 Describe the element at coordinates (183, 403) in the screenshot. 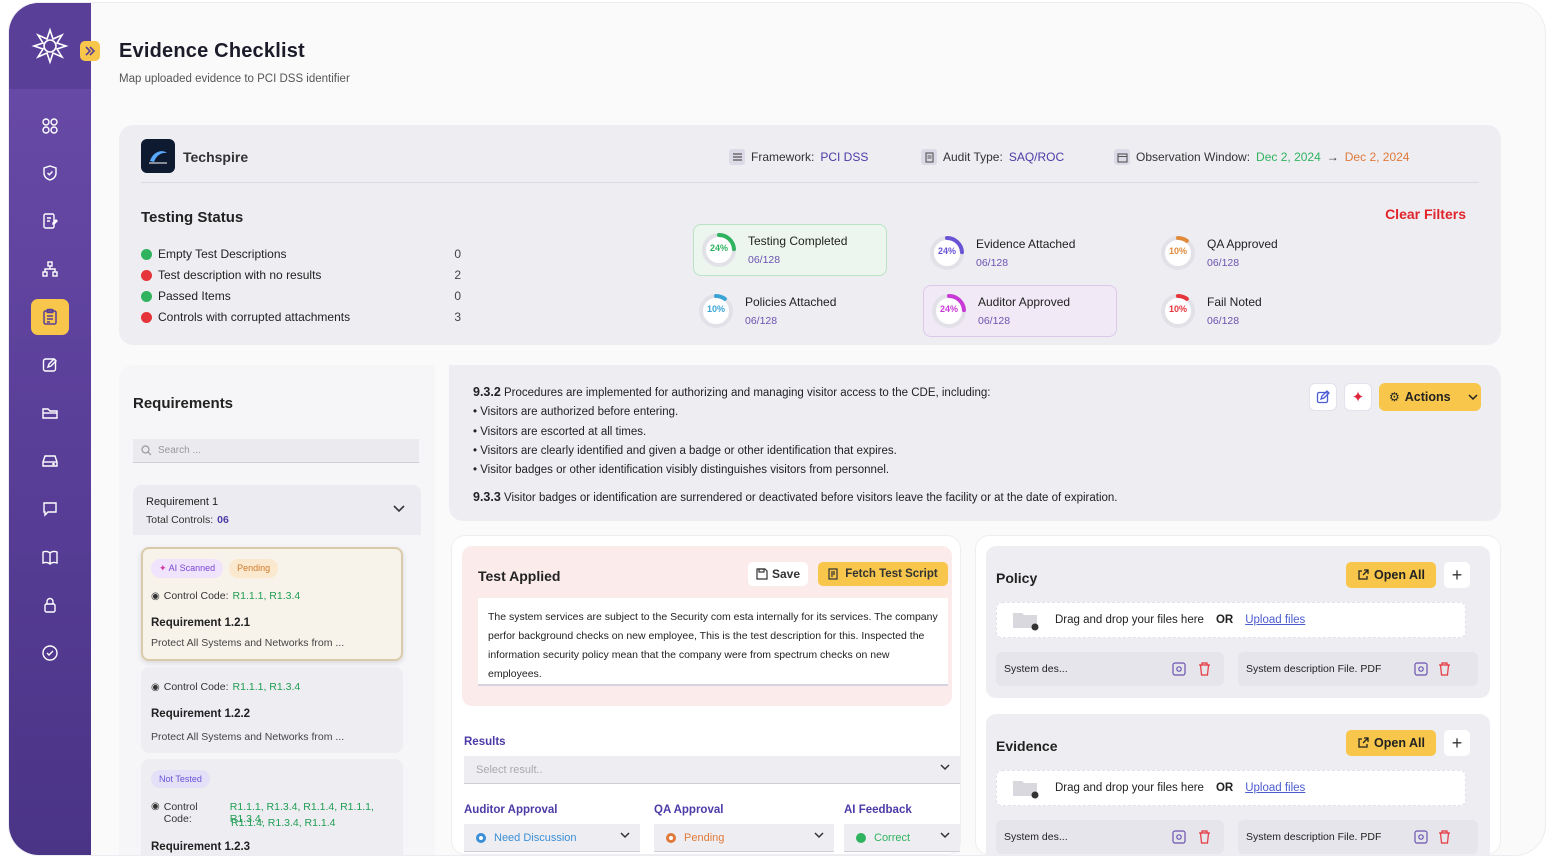

I see `requirements-title: Requirements` at that location.